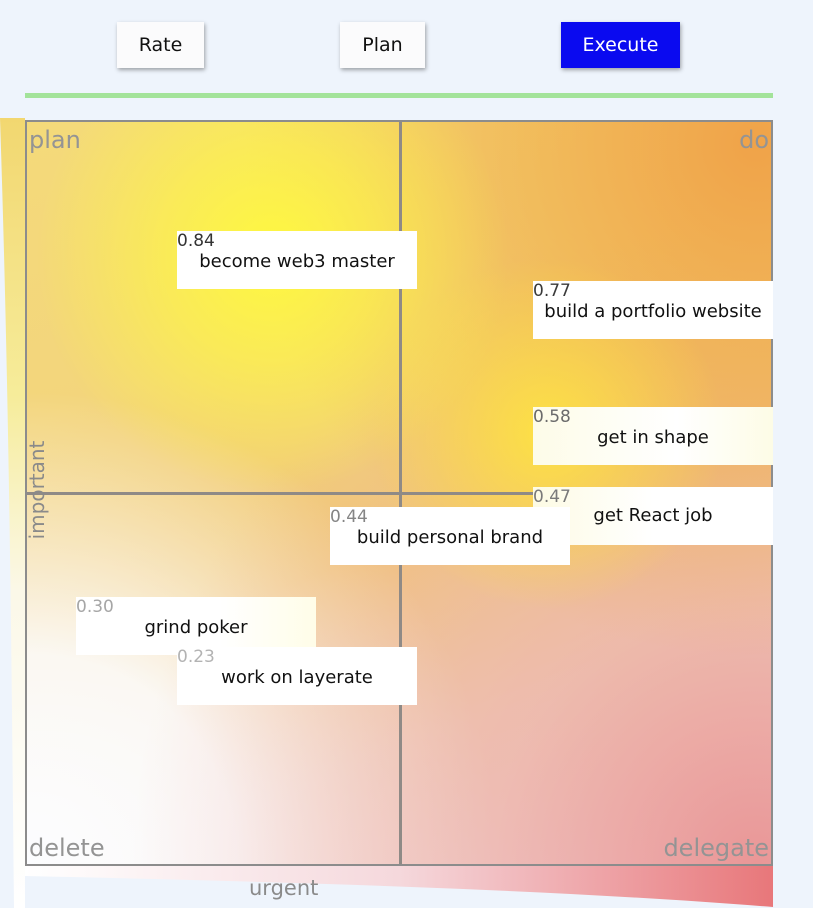 The width and height of the screenshot is (813, 908). I want to click on task-score: 0.58, so click(552, 417).